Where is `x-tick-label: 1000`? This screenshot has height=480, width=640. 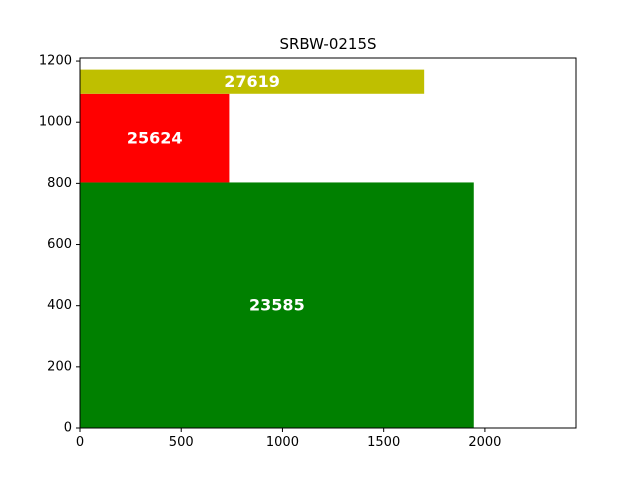
x-tick-label: 1000 is located at coordinates (282, 442).